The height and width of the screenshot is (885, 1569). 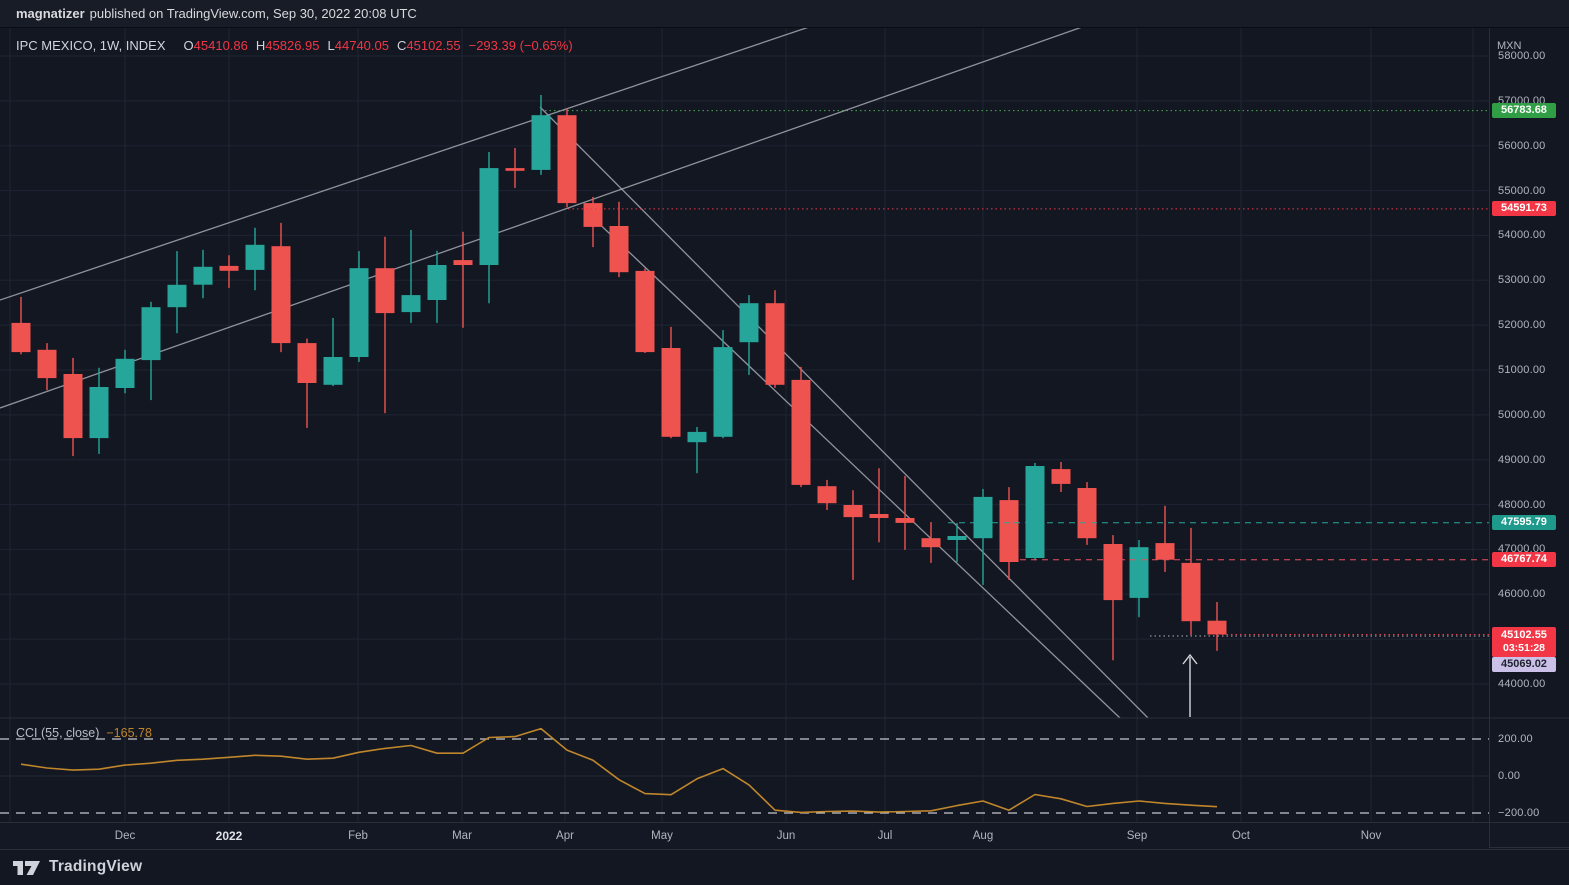 I want to click on time-tick-may: May, so click(x=662, y=836).